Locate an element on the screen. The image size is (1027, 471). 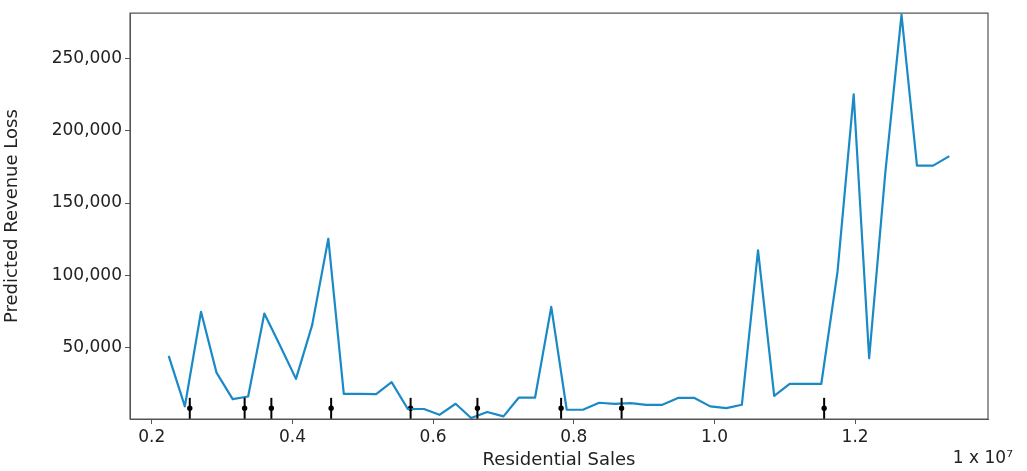
y-axis-title: Predicted Revenue Loss is located at coordinates (11, 216).